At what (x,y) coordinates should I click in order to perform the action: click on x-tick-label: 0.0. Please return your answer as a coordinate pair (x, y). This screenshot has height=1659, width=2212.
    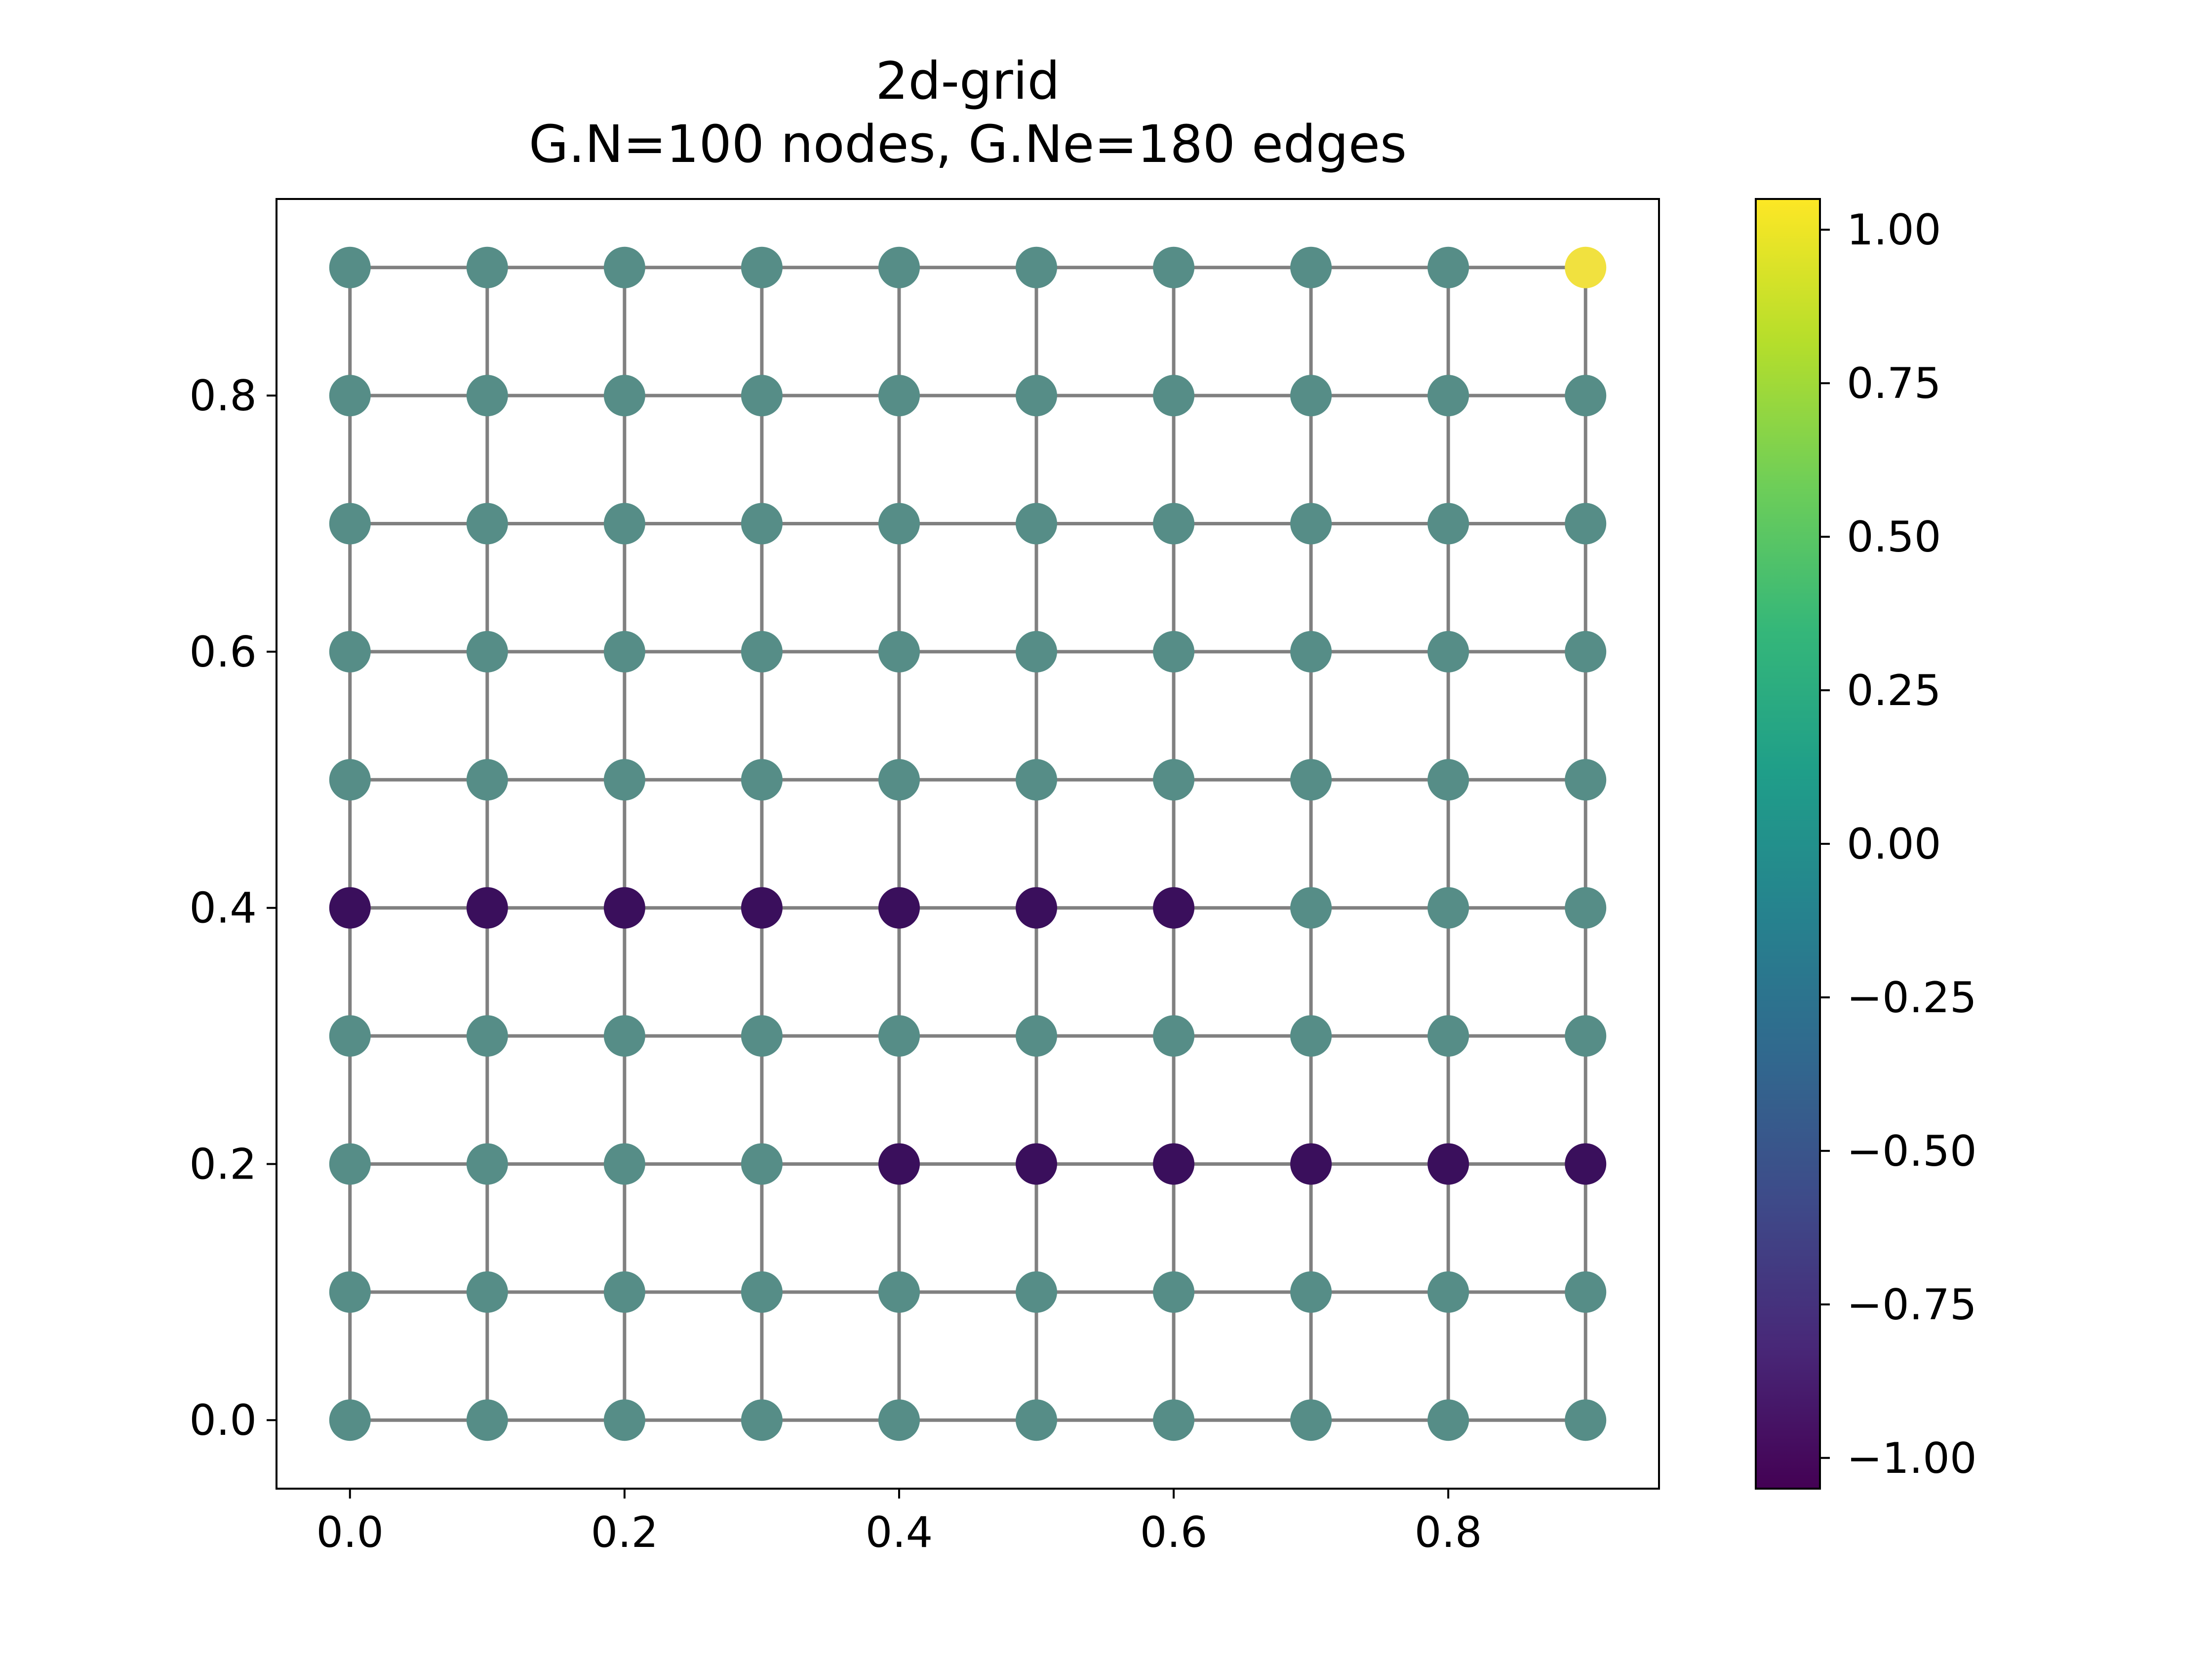
    Looking at the image, I should click on (350, 1533).